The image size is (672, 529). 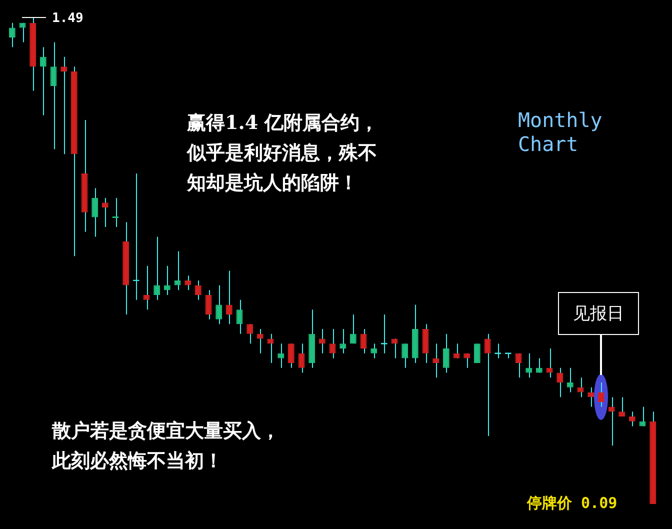 What do you see at coordinates (68, 18) in the screenshot?
I see `annotation: 1.49` at bounding box center [68, 18].